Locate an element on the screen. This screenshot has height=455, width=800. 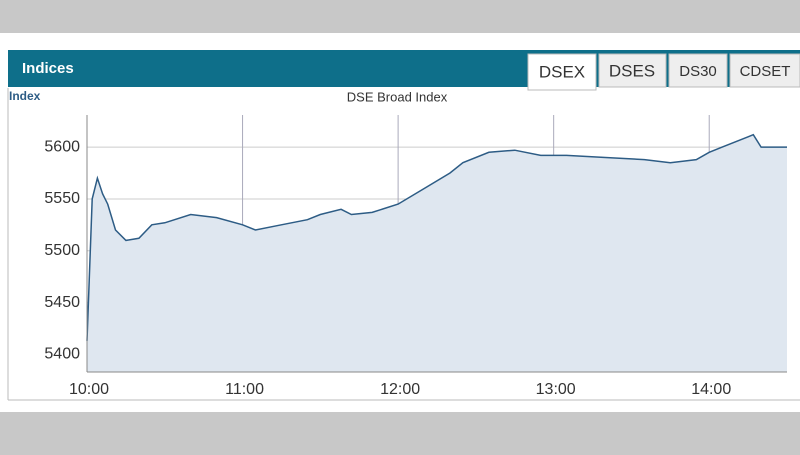
x-tick-label: 12:00 is located at coordinates (400, 389).